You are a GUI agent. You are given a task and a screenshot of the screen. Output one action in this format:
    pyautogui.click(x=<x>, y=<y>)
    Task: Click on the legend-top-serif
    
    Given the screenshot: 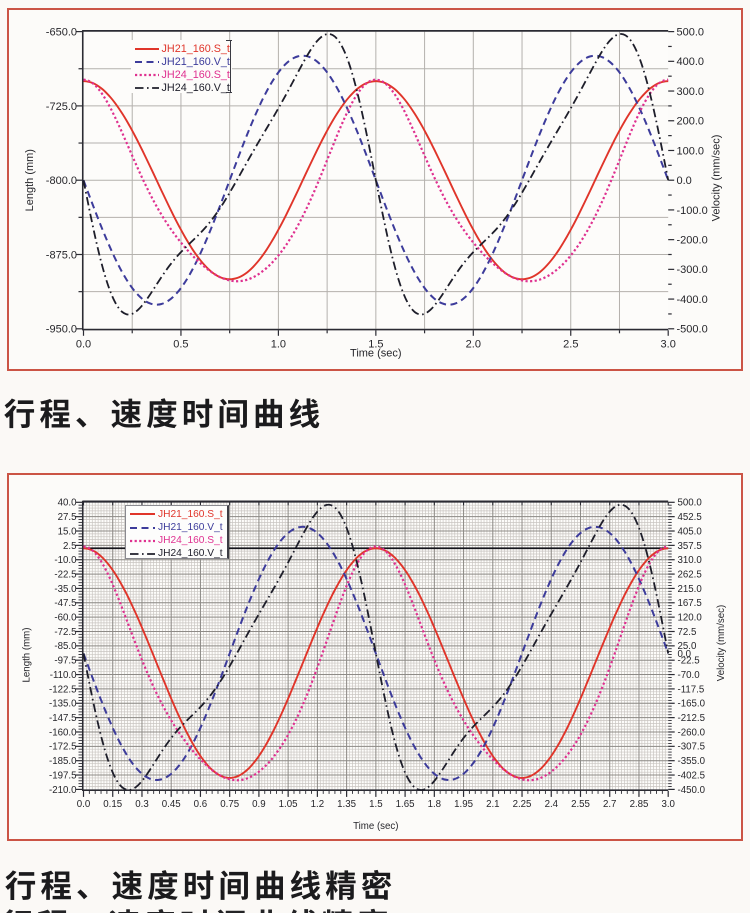 What is the action you would take?
    pyautogui.click(x=228, y=41)
    